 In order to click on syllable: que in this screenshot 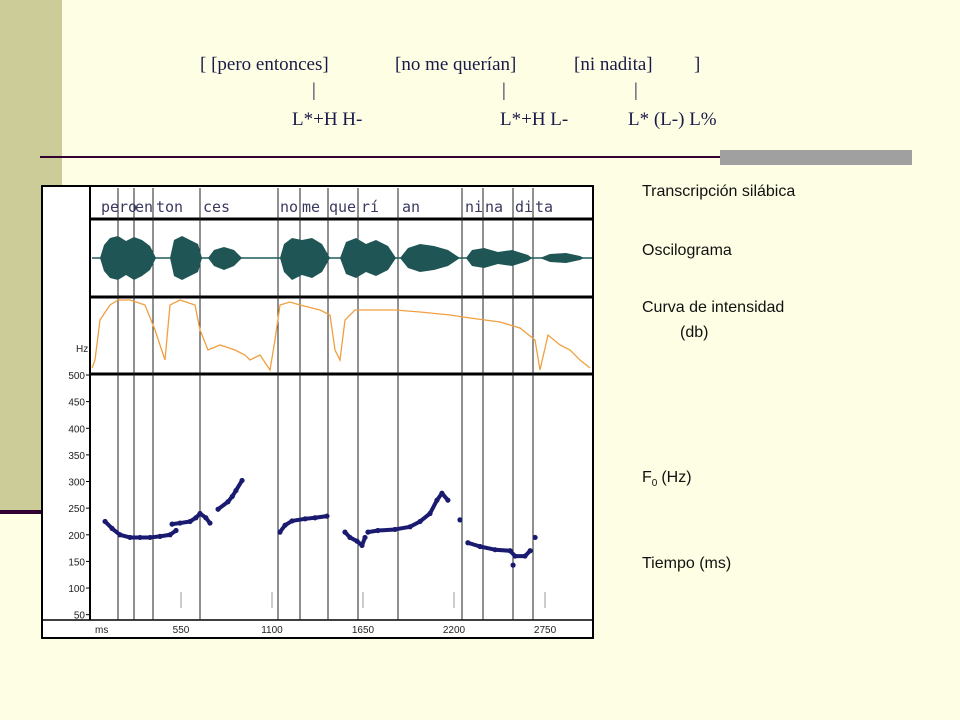, I will do `click(342, 207)`.